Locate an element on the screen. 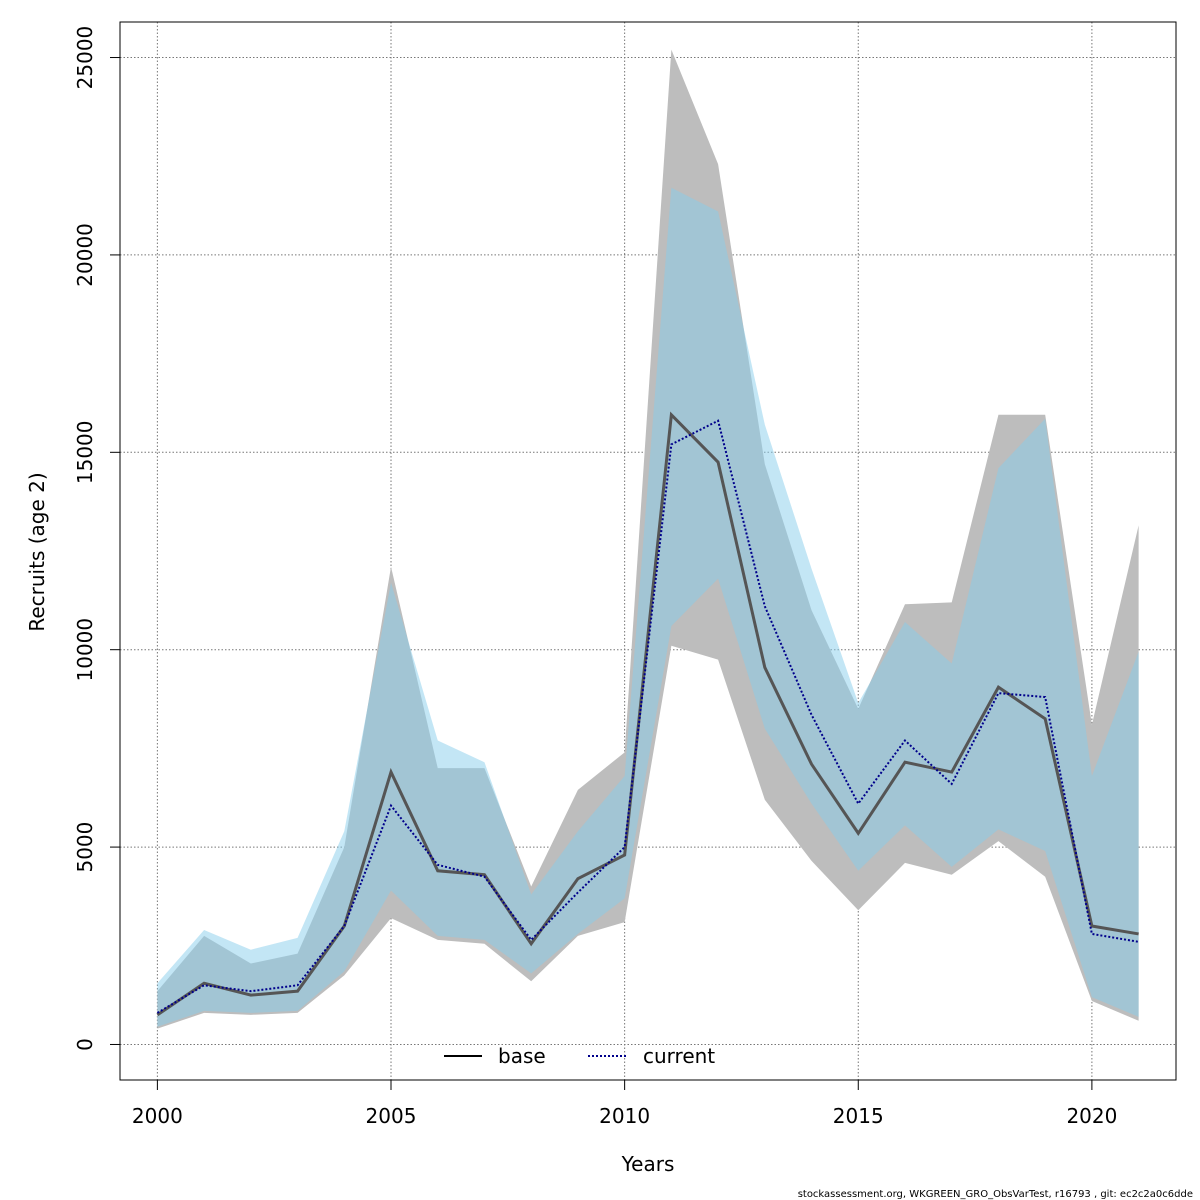 The height and width of the screenshot is (1200, 1200). legend-label-base: base is located at coordinates (522, 1056).